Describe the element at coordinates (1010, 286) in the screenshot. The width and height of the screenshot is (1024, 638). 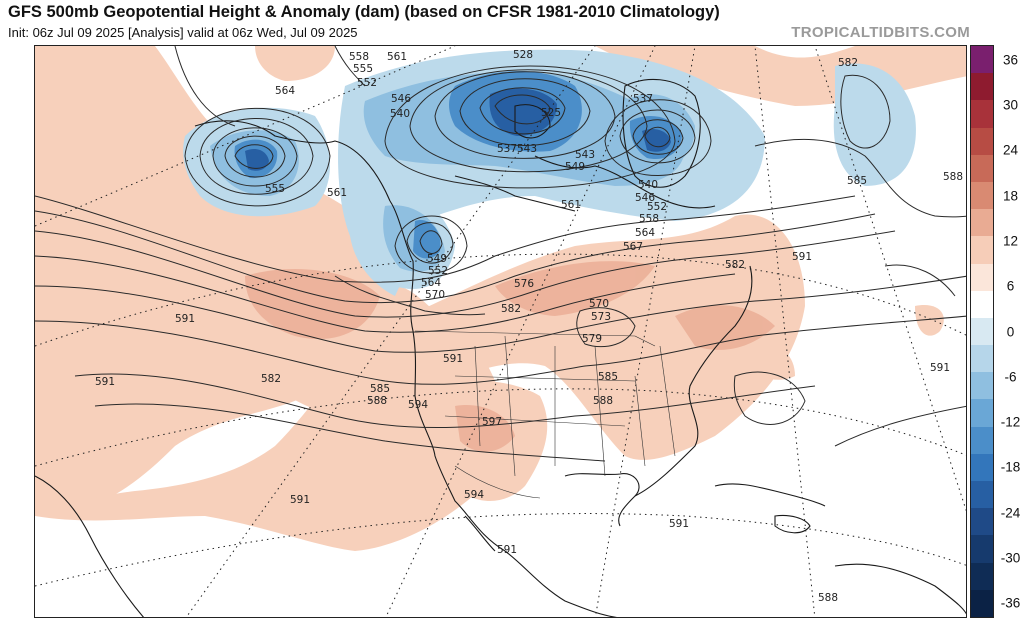
I see `colorbar-tick-label: 6` at that location.